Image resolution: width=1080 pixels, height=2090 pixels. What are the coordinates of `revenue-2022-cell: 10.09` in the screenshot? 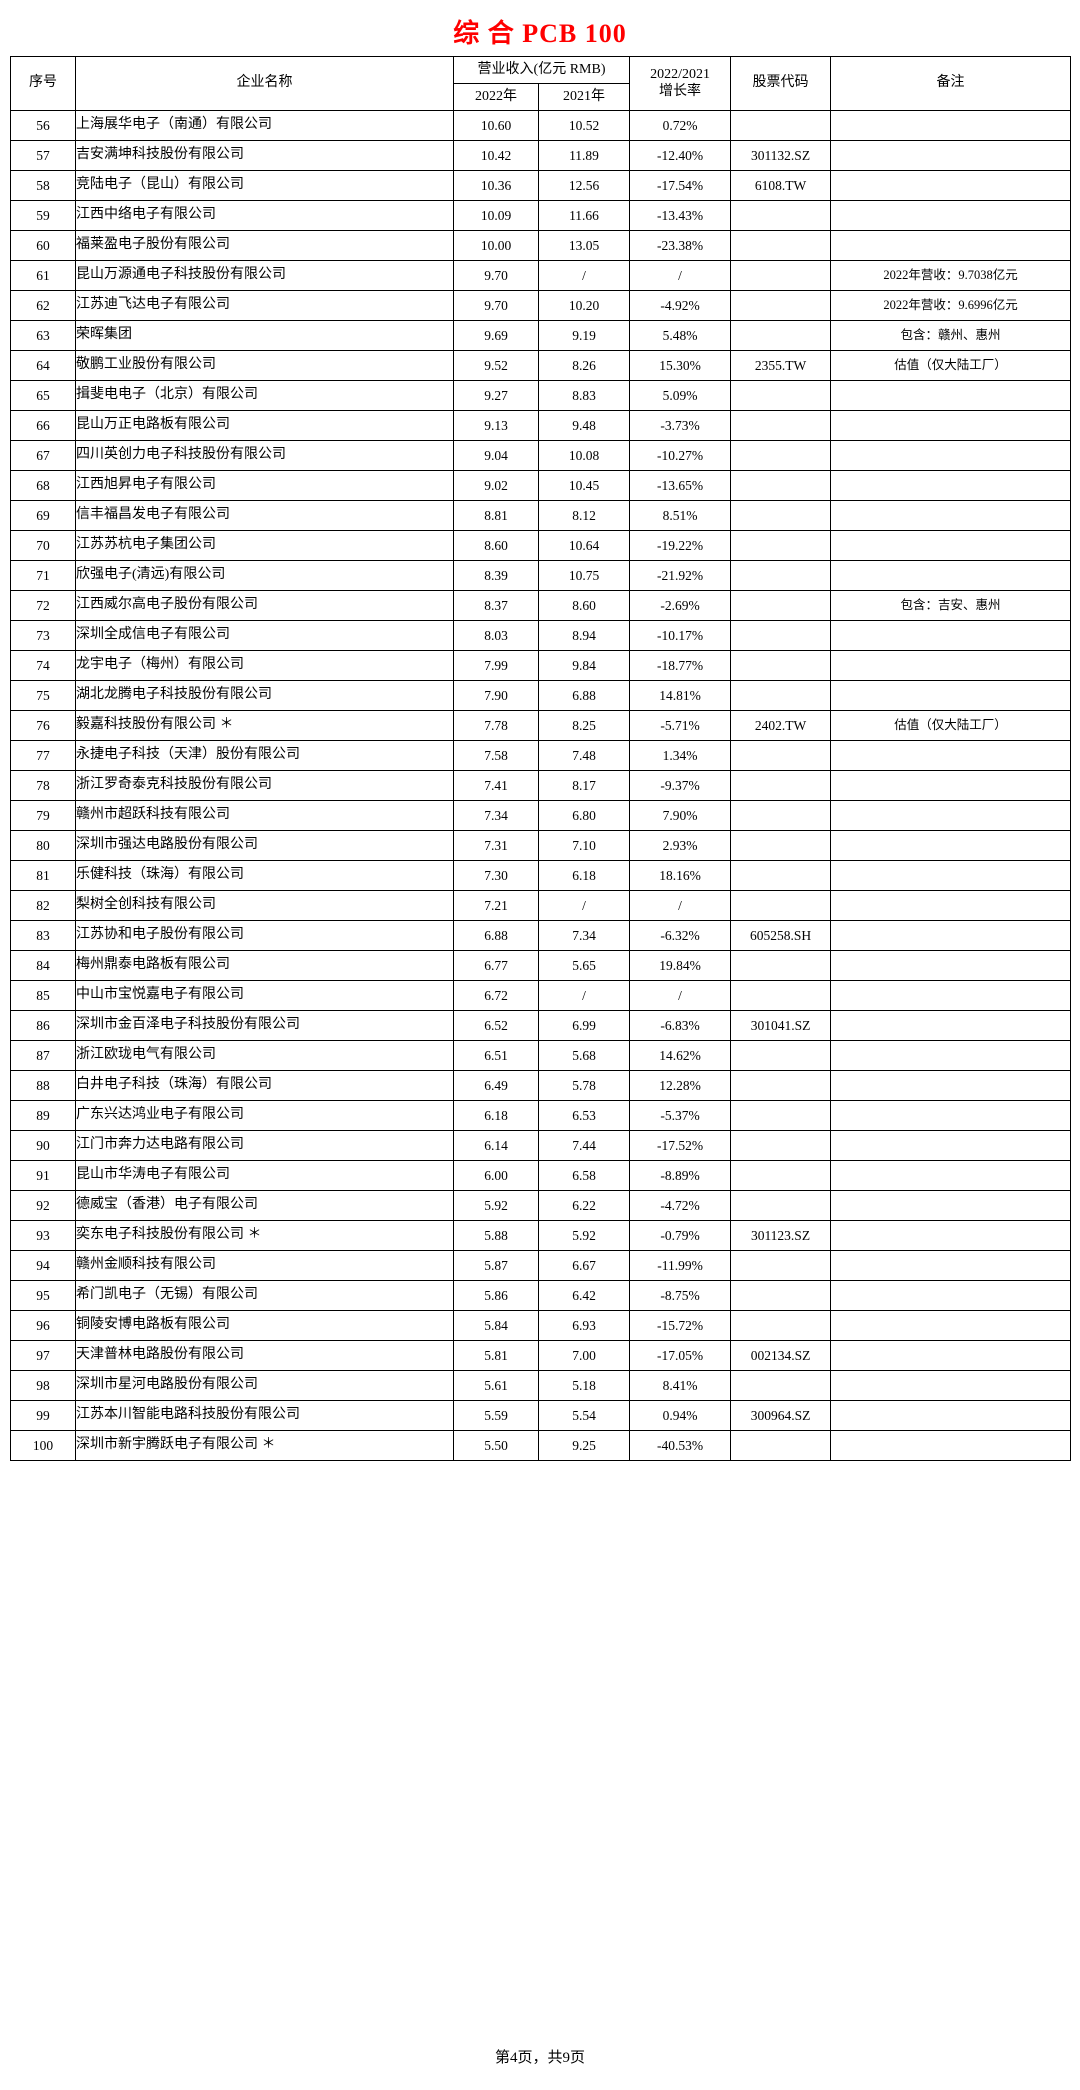 It's located at (496, 215).